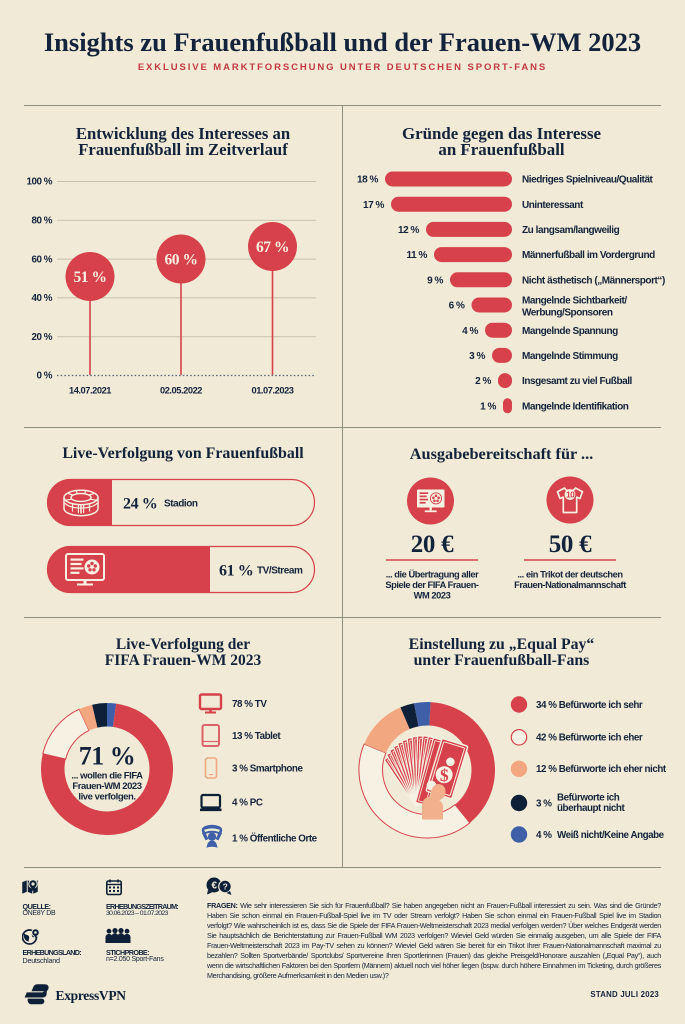 The height and width of the screenshot is (1024, 685). What do you see at coordinates (488, 406) in the screenshot?
I see `svg-text: 1 %` at bounding box center [488, 406].